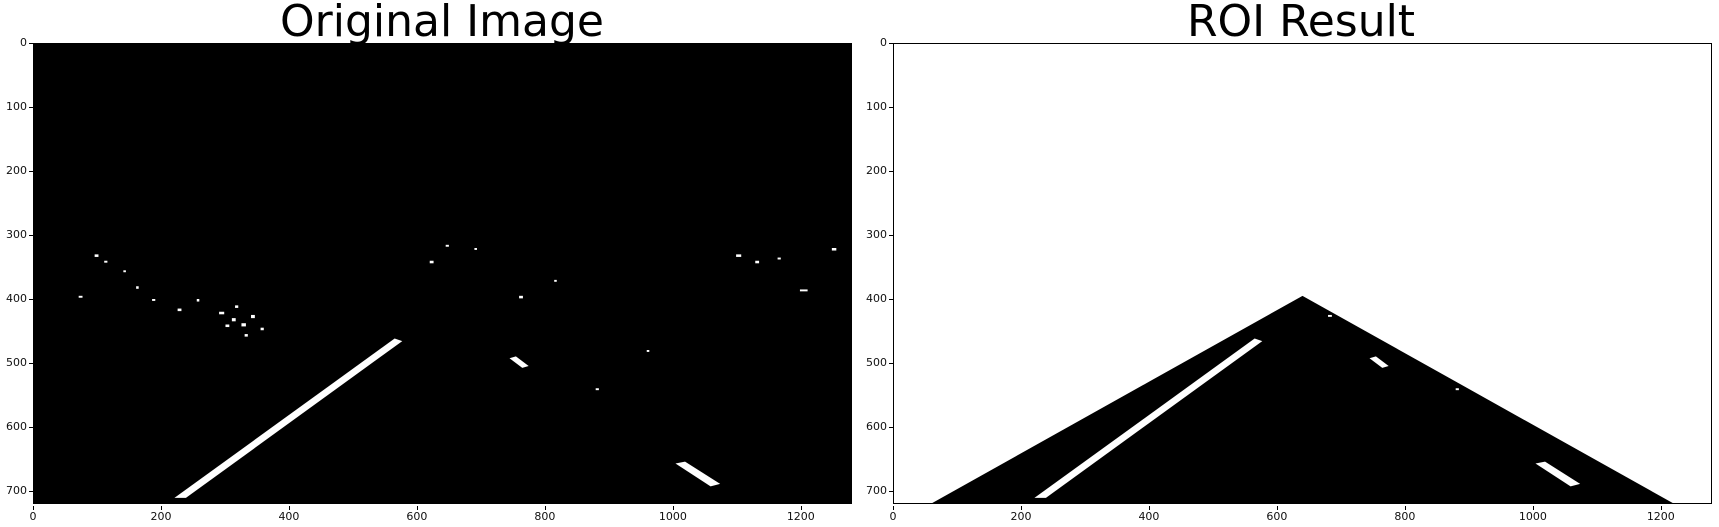 The height and width of the screenshot is (527, 1719). Describe the element at coordinates (442, 23) in the screenshot. I see `original-image-title: Original Image` at that location.